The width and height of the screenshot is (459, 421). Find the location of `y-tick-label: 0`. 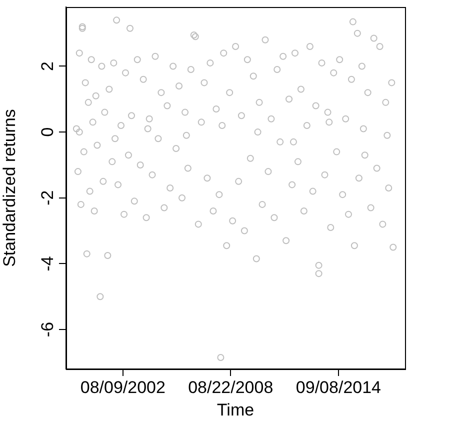

y-tick-label: 0 is located at coordinates (48, 132).